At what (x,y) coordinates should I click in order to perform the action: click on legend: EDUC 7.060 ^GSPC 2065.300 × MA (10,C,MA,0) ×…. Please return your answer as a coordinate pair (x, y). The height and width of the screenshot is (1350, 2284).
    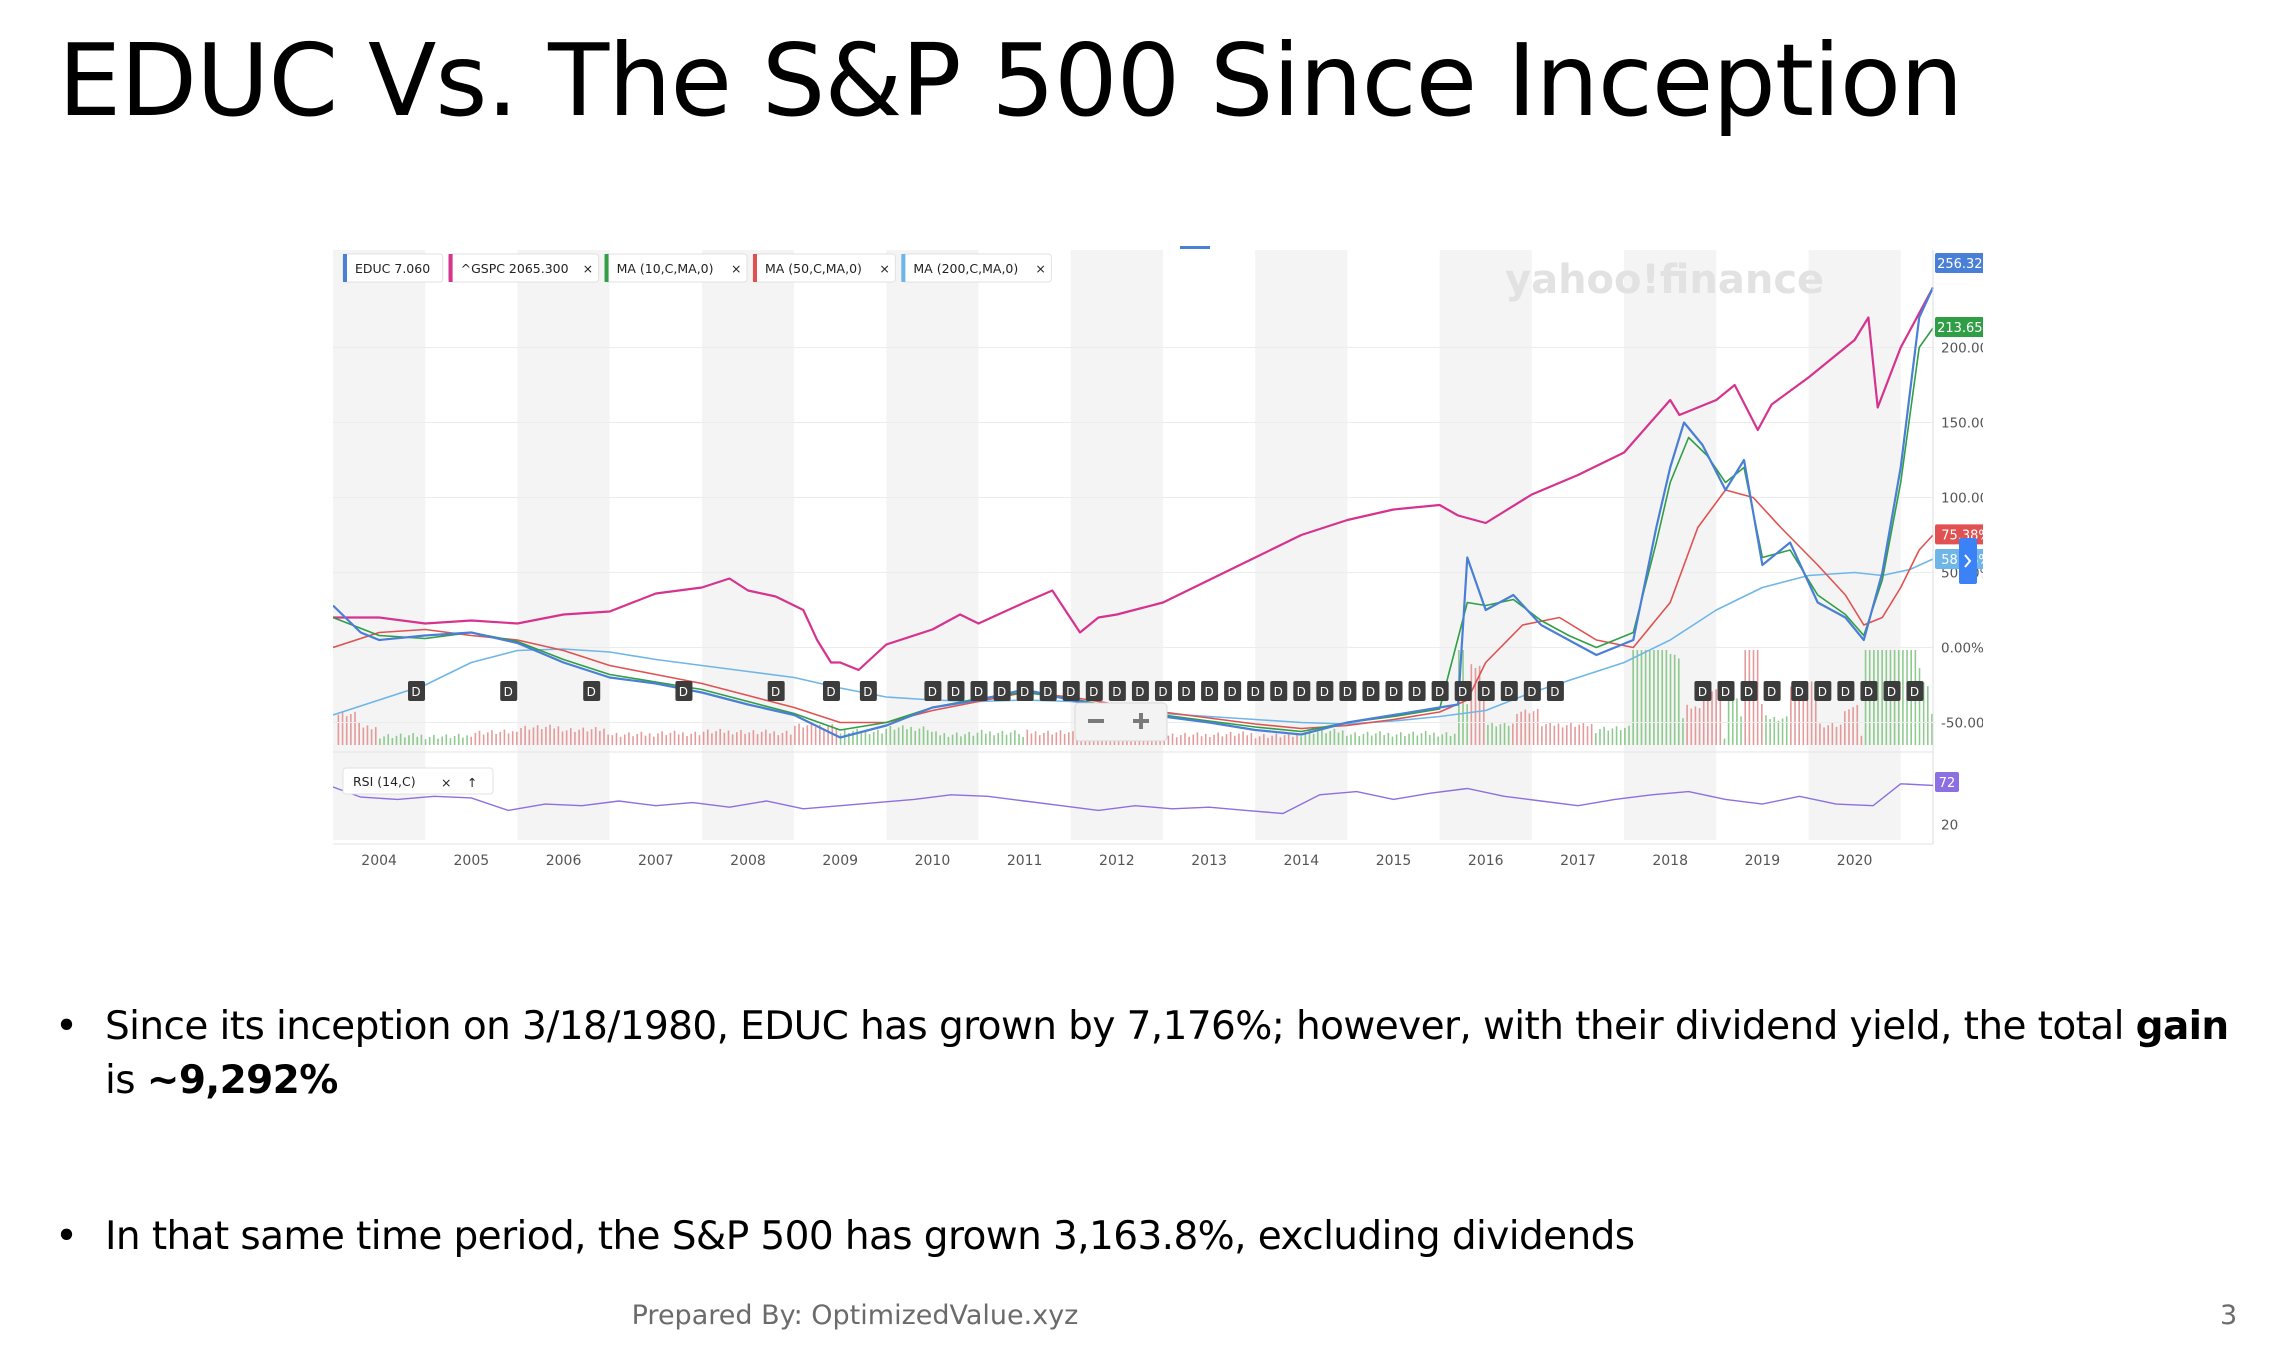
    Looking at the image, I should click on (697, 268).